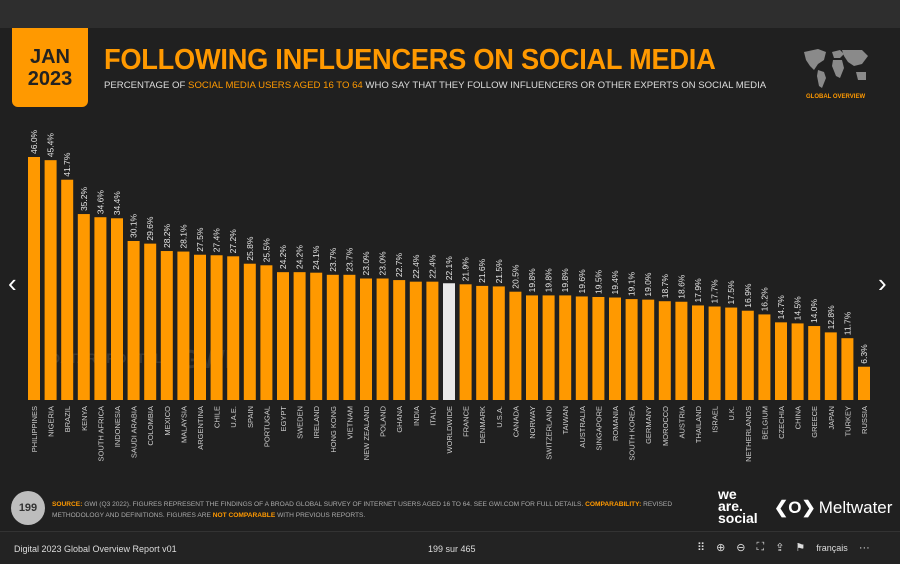  Describe the element at coordinates (797, 361) in the screenshot. I see `bar-china` at that location.